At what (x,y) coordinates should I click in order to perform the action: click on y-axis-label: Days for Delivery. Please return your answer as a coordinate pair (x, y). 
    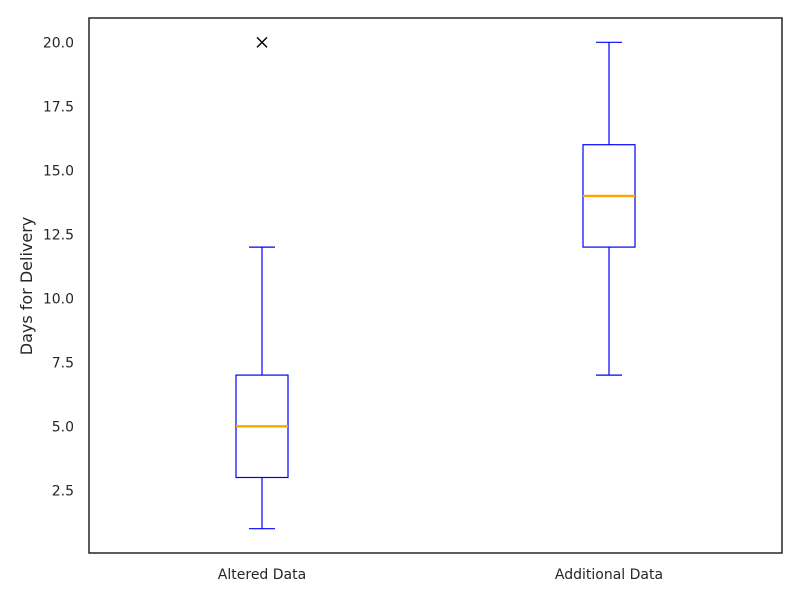
    Looking at the image, I should click on (26, 286).